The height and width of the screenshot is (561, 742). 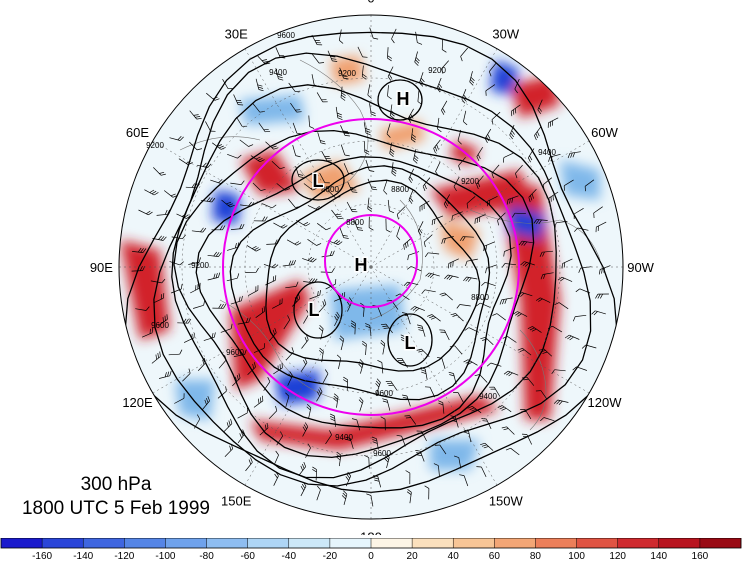 What do you see at coordinates (495, 556) in the screenshot?
I see `colorbar-tick-label: 60` at bounding box center [495, 556].